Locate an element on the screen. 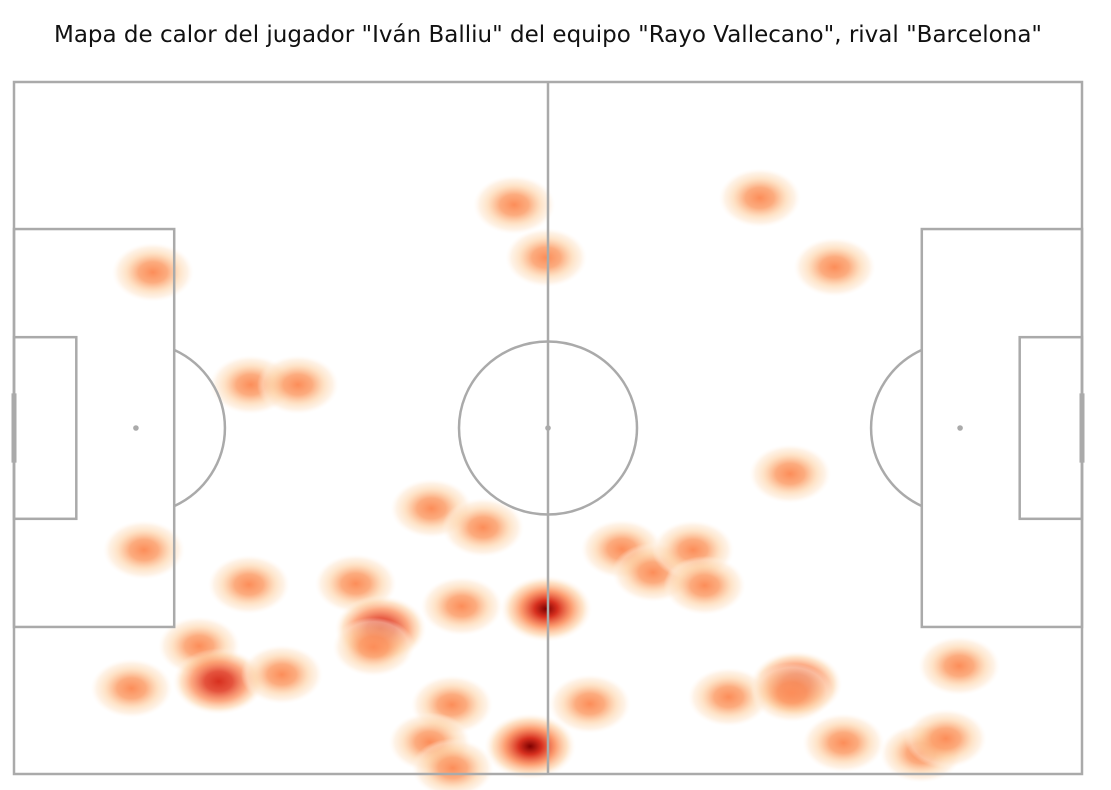 Image resolution: width=1111 pixels, height=790 pixels. right-penalty-spot is located at coordinates (960, 428).